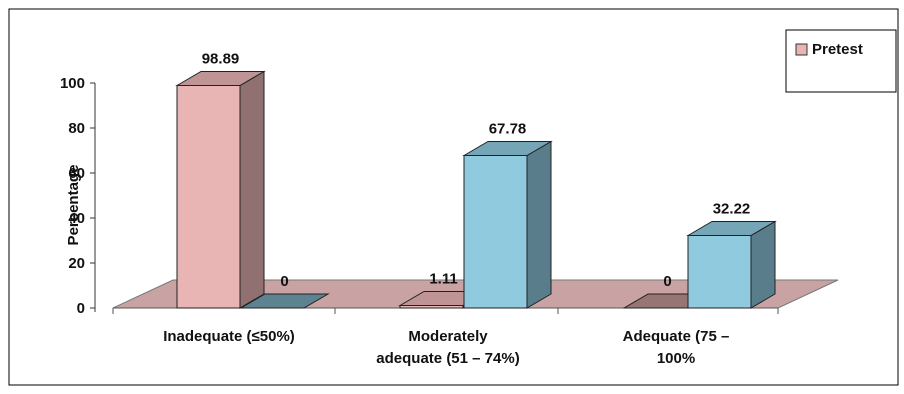 This screenshot has width=904, height=394. What do you see at coordinates (732, 209) in the screenshot?
I see `data-label: 32.22` at bounding box center [732, 209].